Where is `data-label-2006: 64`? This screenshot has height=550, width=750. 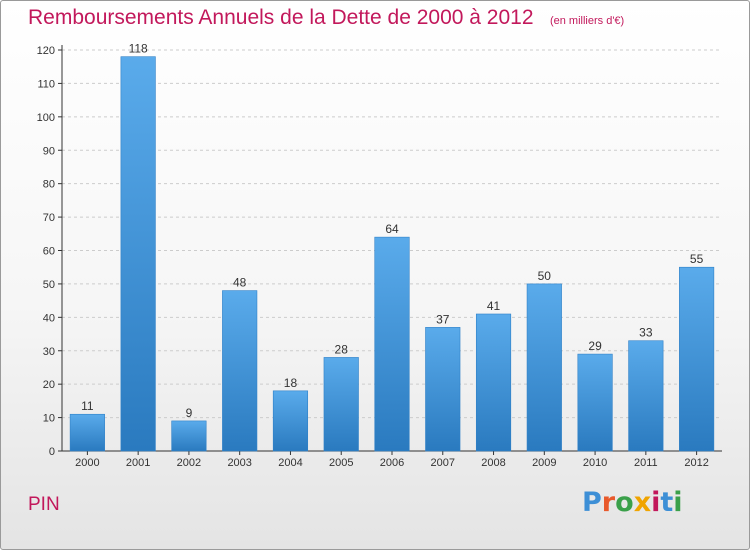 data-label-2006: 64 is located at coordinates (392, 229).